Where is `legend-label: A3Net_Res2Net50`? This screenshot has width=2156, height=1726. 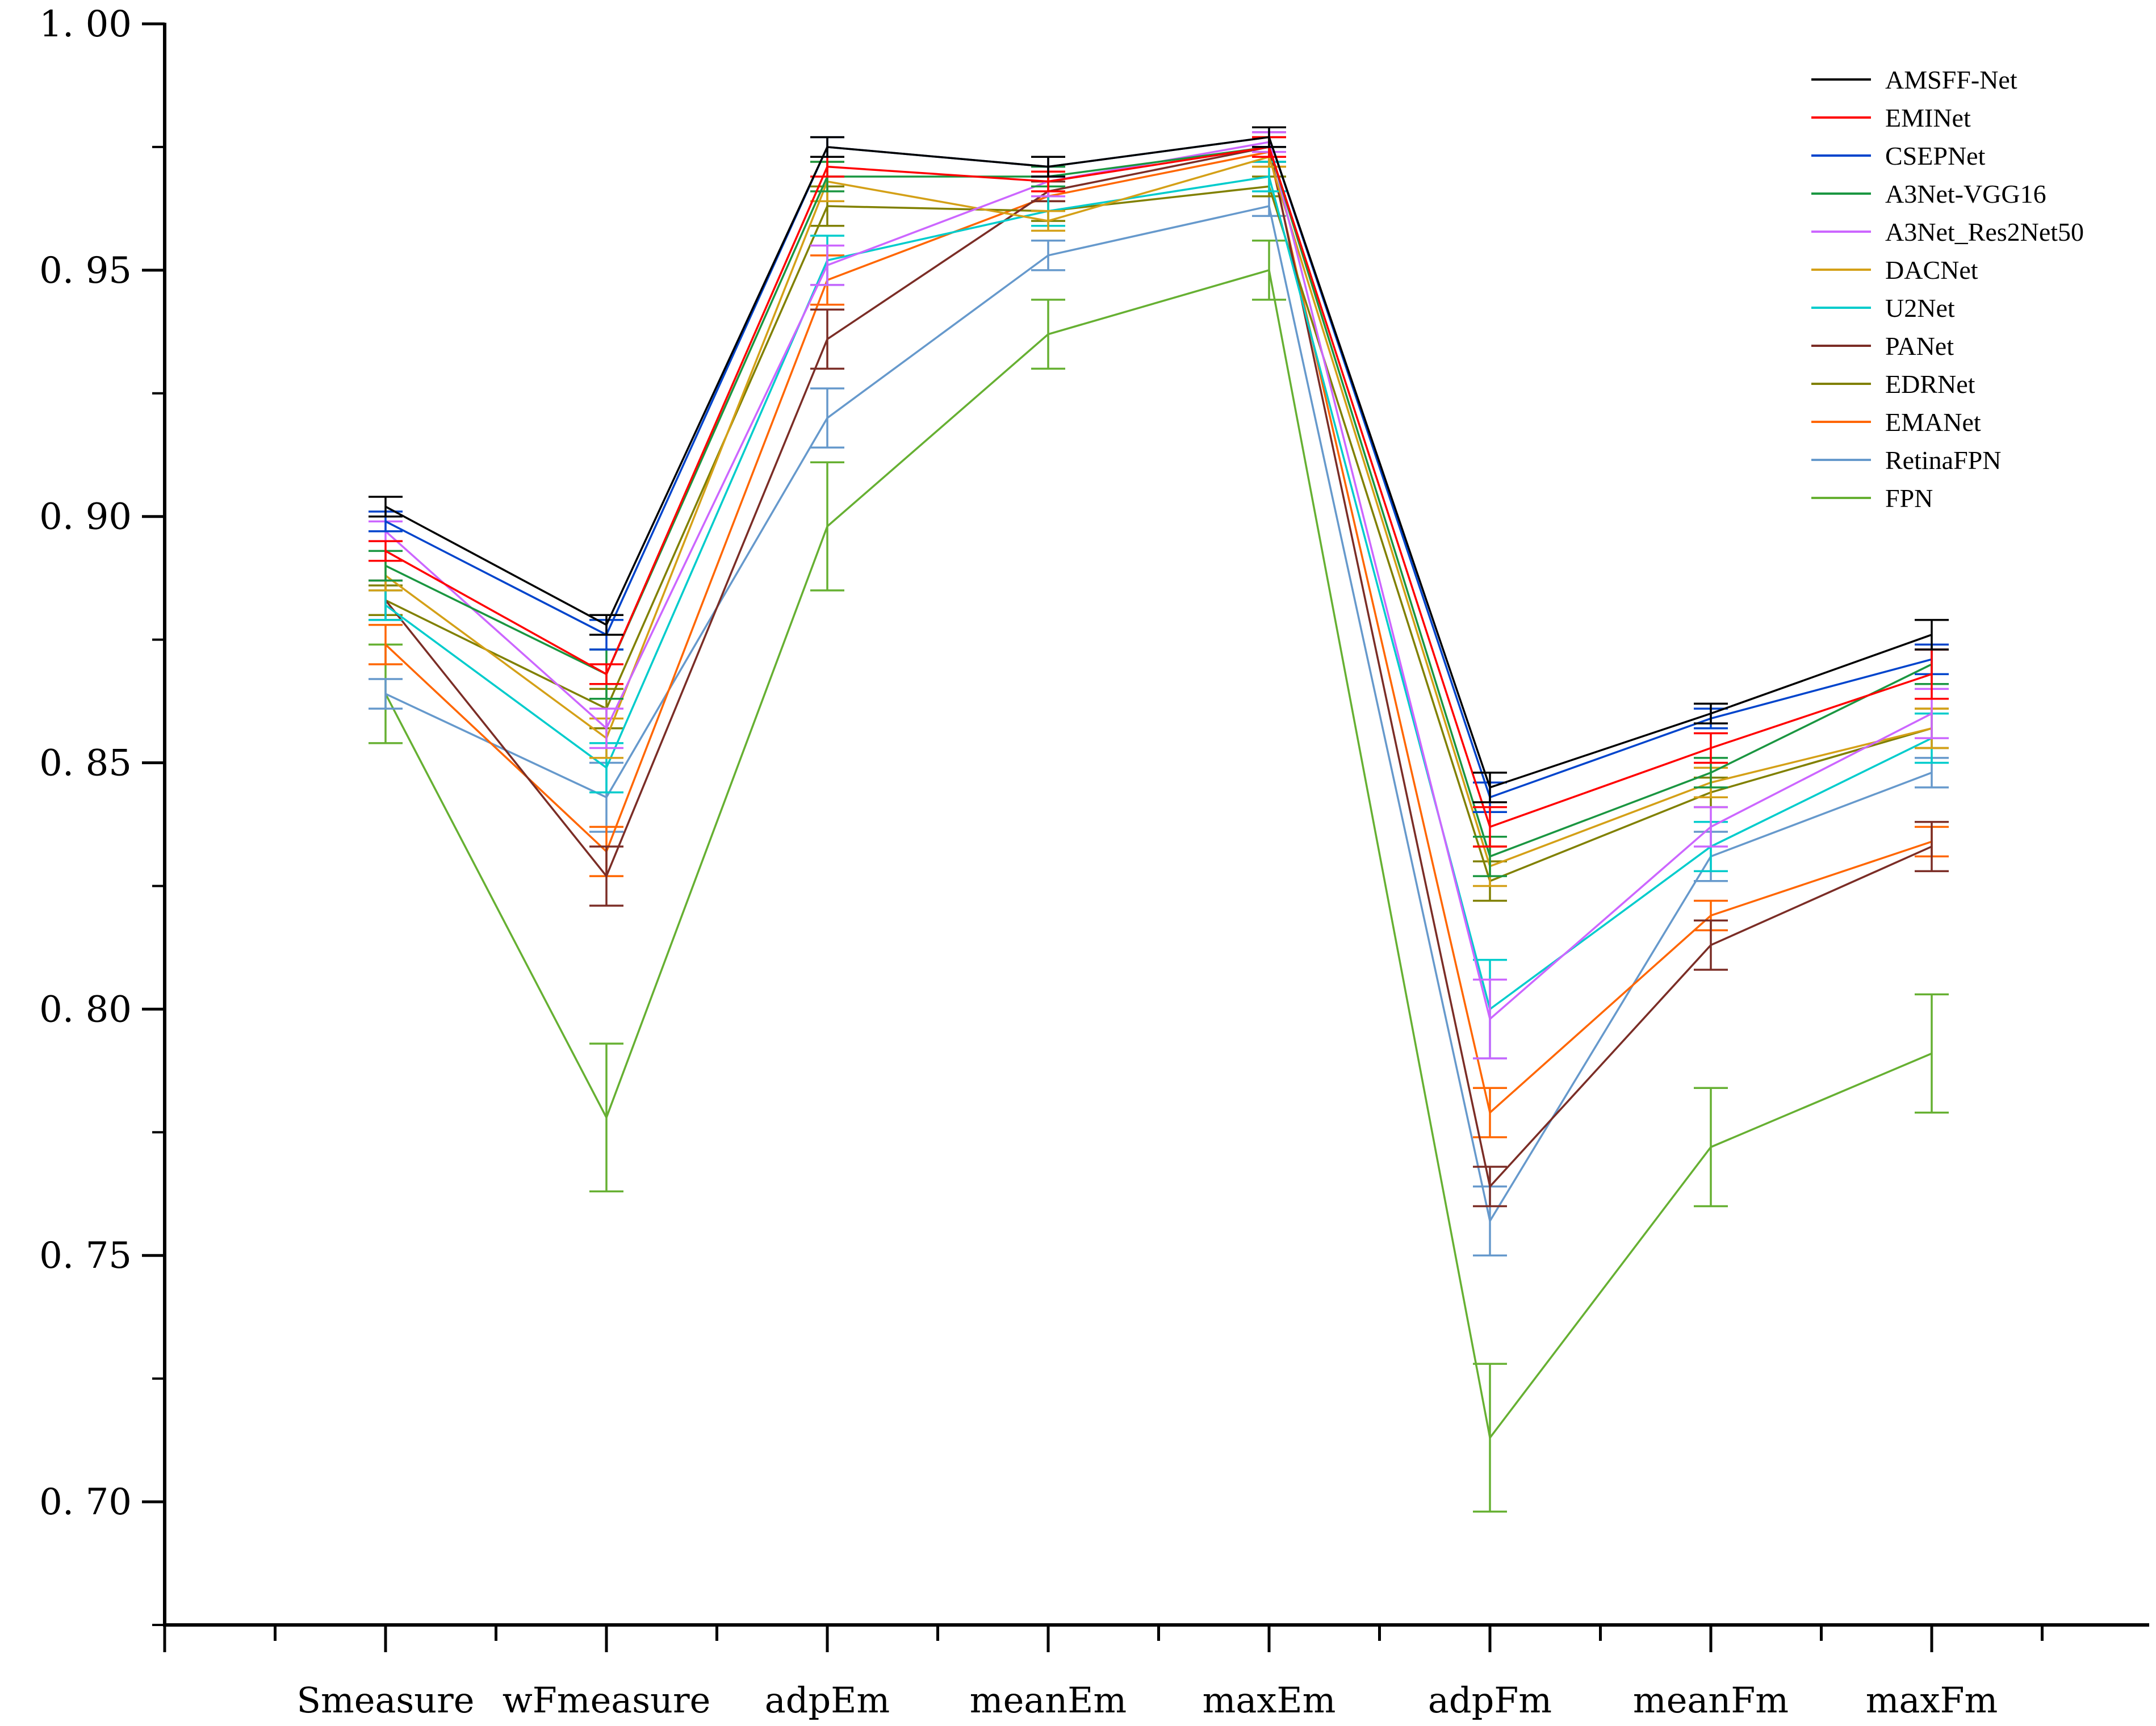
legend-label: A3Net_Res2Net50 is located at coordinates (1985, 231).